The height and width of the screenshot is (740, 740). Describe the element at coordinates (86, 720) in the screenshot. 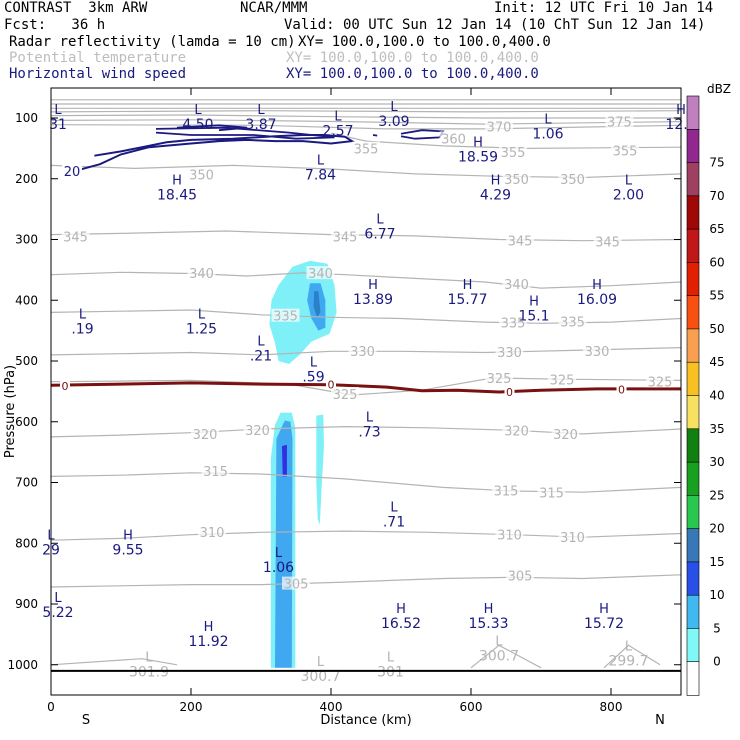

I see `south-label: S` at that location.